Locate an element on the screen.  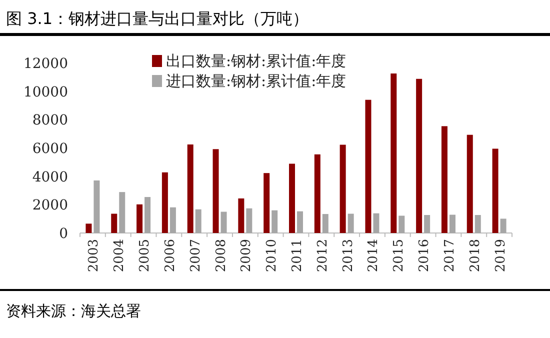
x-tick-label: 2010 is located at coordinates (272, 255).